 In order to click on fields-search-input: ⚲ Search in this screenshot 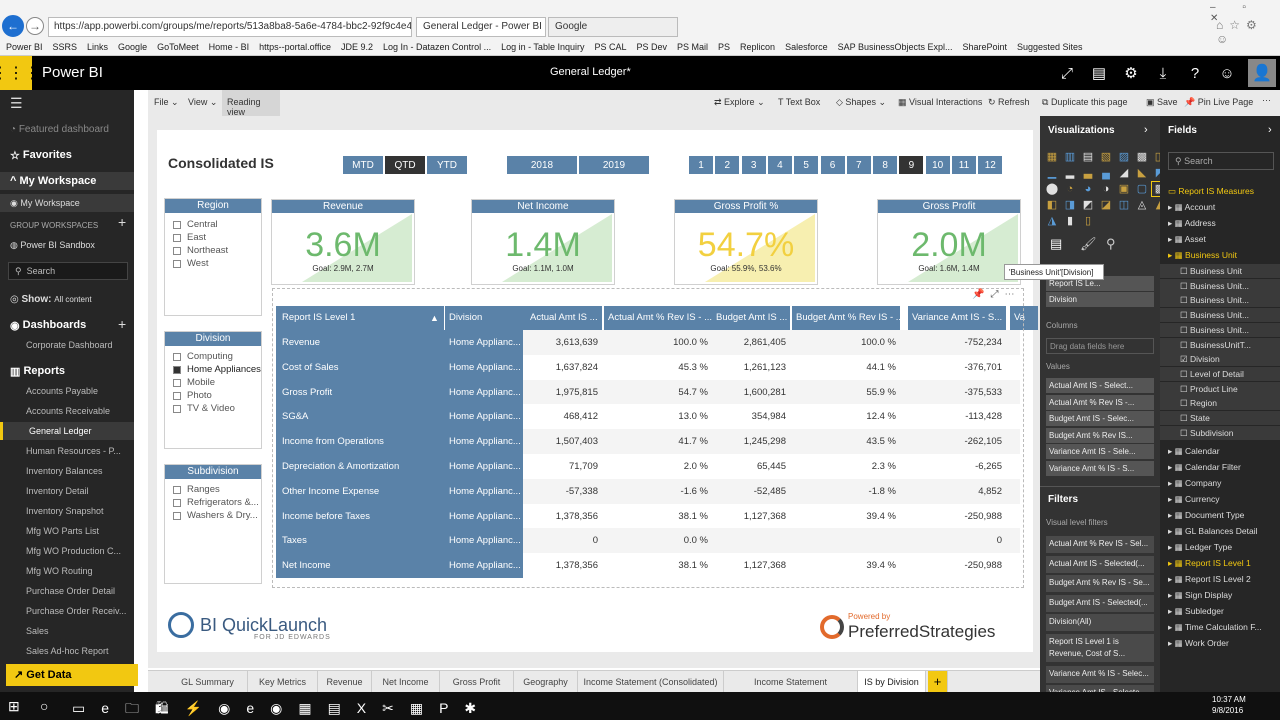, I will do `click(1221, 161)`.